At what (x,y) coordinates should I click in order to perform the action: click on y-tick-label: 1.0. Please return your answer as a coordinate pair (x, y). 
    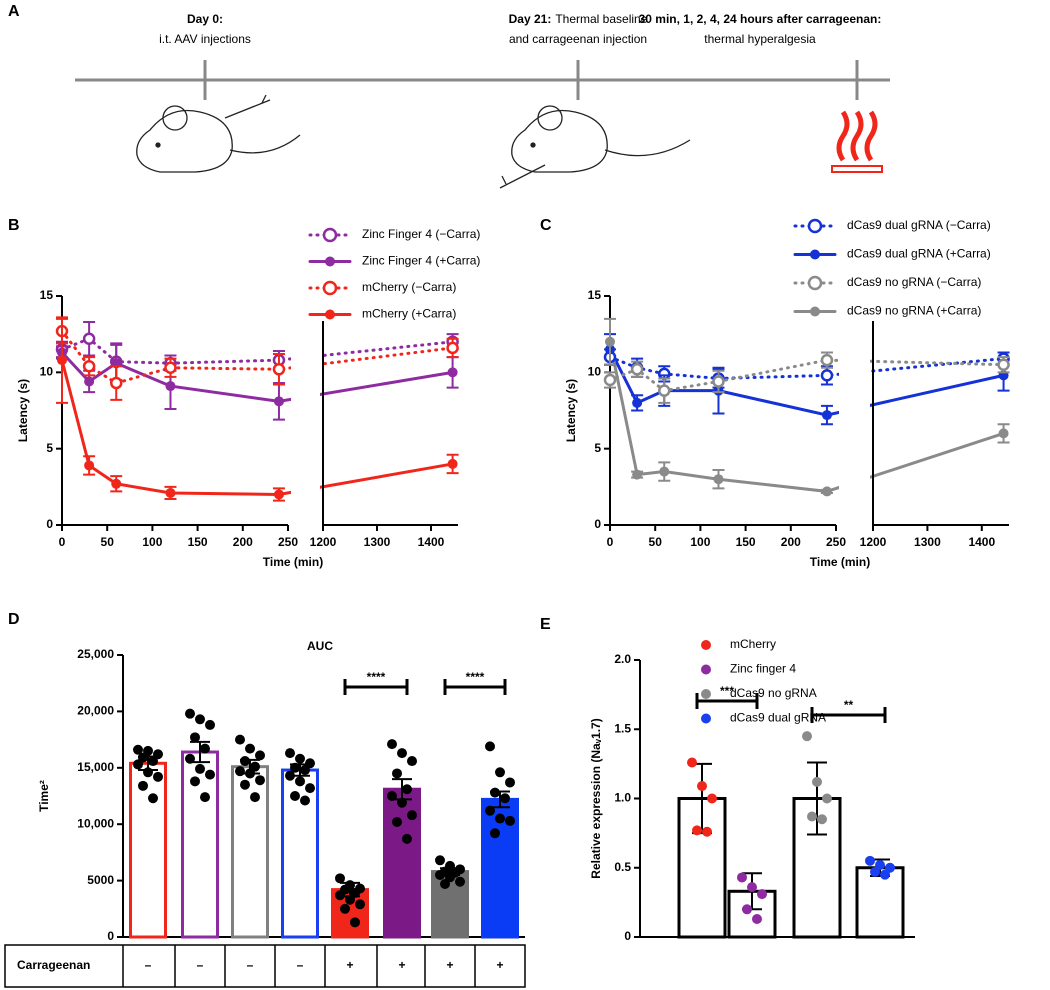
    Looking at the image, I should click on (622, 798).